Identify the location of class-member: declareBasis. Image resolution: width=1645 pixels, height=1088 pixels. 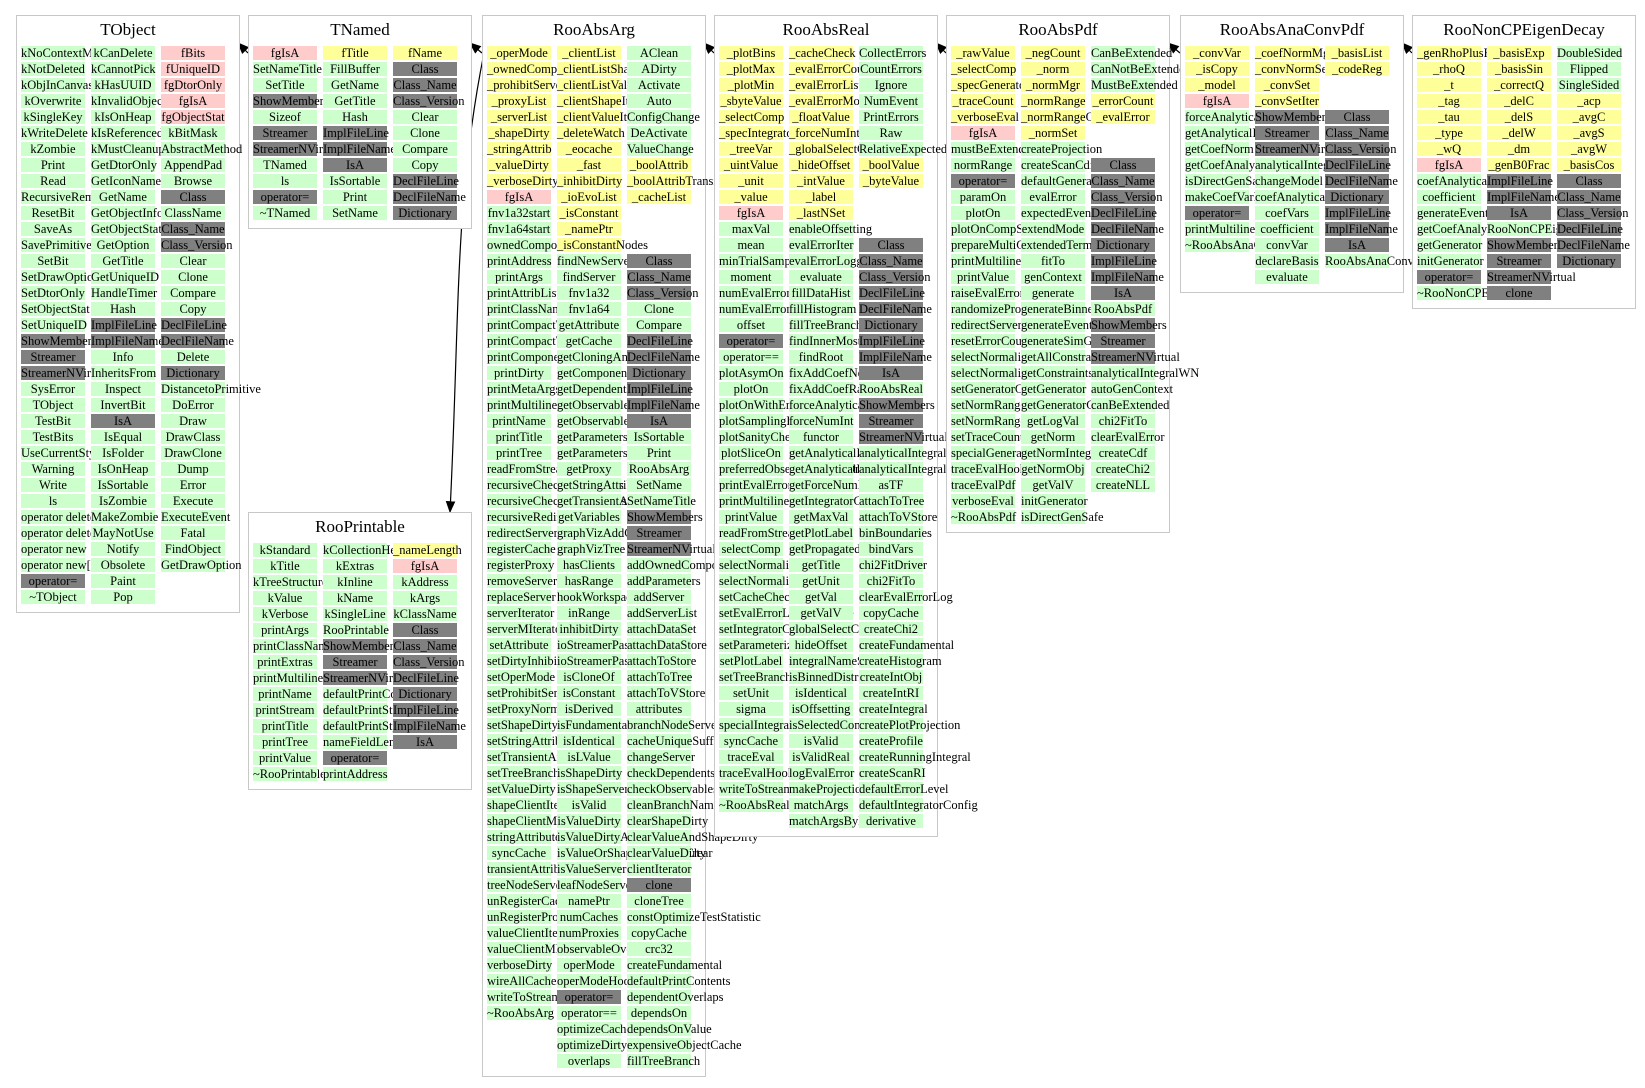
(1287, 261).